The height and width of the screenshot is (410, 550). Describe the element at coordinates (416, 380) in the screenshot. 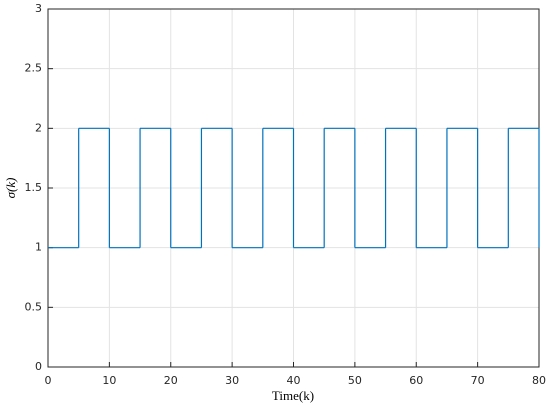

I see `x-tick-label: 60` at that location.